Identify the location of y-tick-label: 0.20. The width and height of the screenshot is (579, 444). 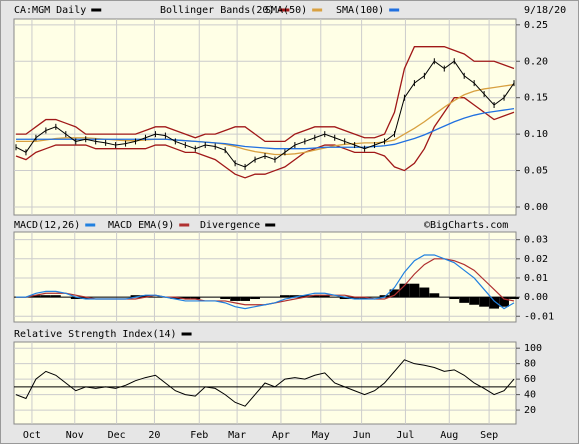
(536, 61).